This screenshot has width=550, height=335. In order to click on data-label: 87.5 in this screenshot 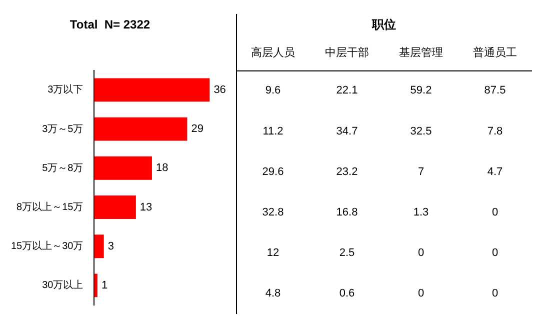, I will do `click(495, 90)`.